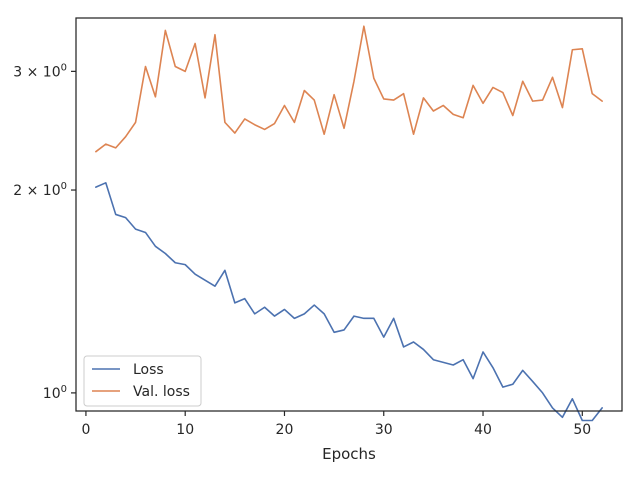 The image size is (640, 480). I want to click on x-tick-label: 10, so click(185, 430).